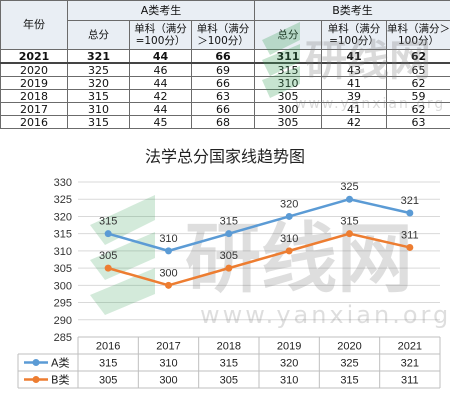  Describe the element at coordinates (349, 187) in the screenshot. I see `data-label: 325` at that location.